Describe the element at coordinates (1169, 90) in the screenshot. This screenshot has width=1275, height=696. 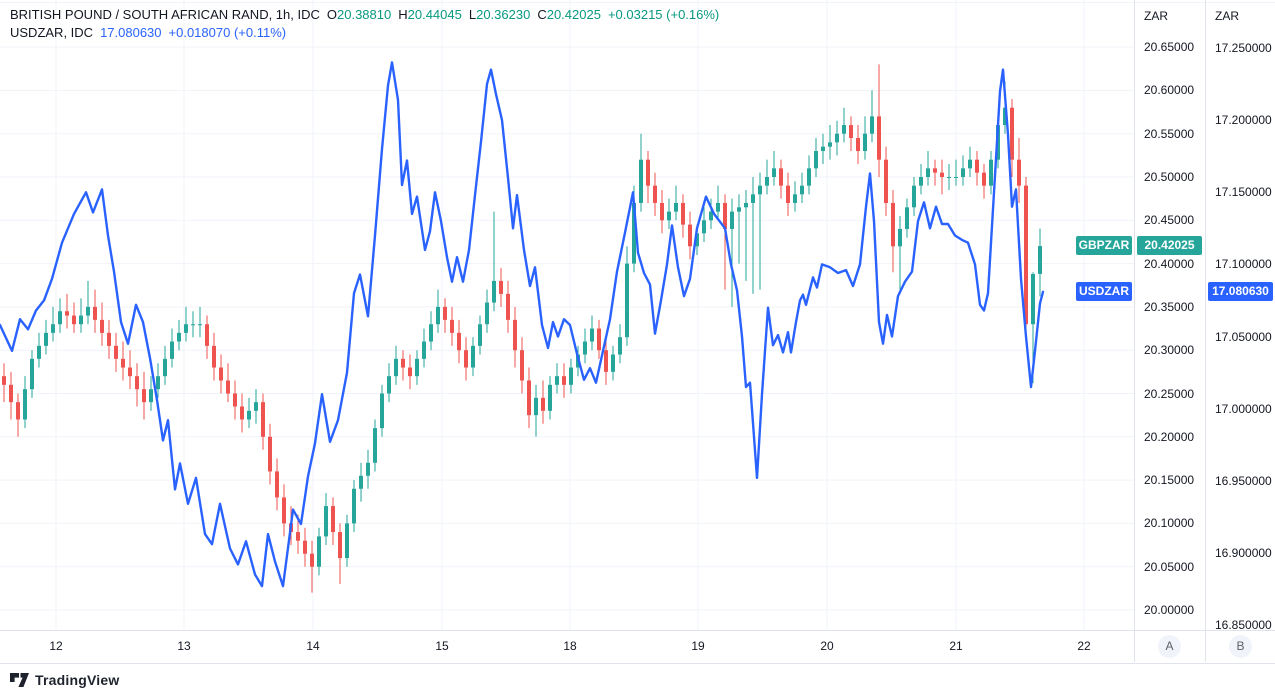
I see `price-tick-a: 20.60000` at that location.